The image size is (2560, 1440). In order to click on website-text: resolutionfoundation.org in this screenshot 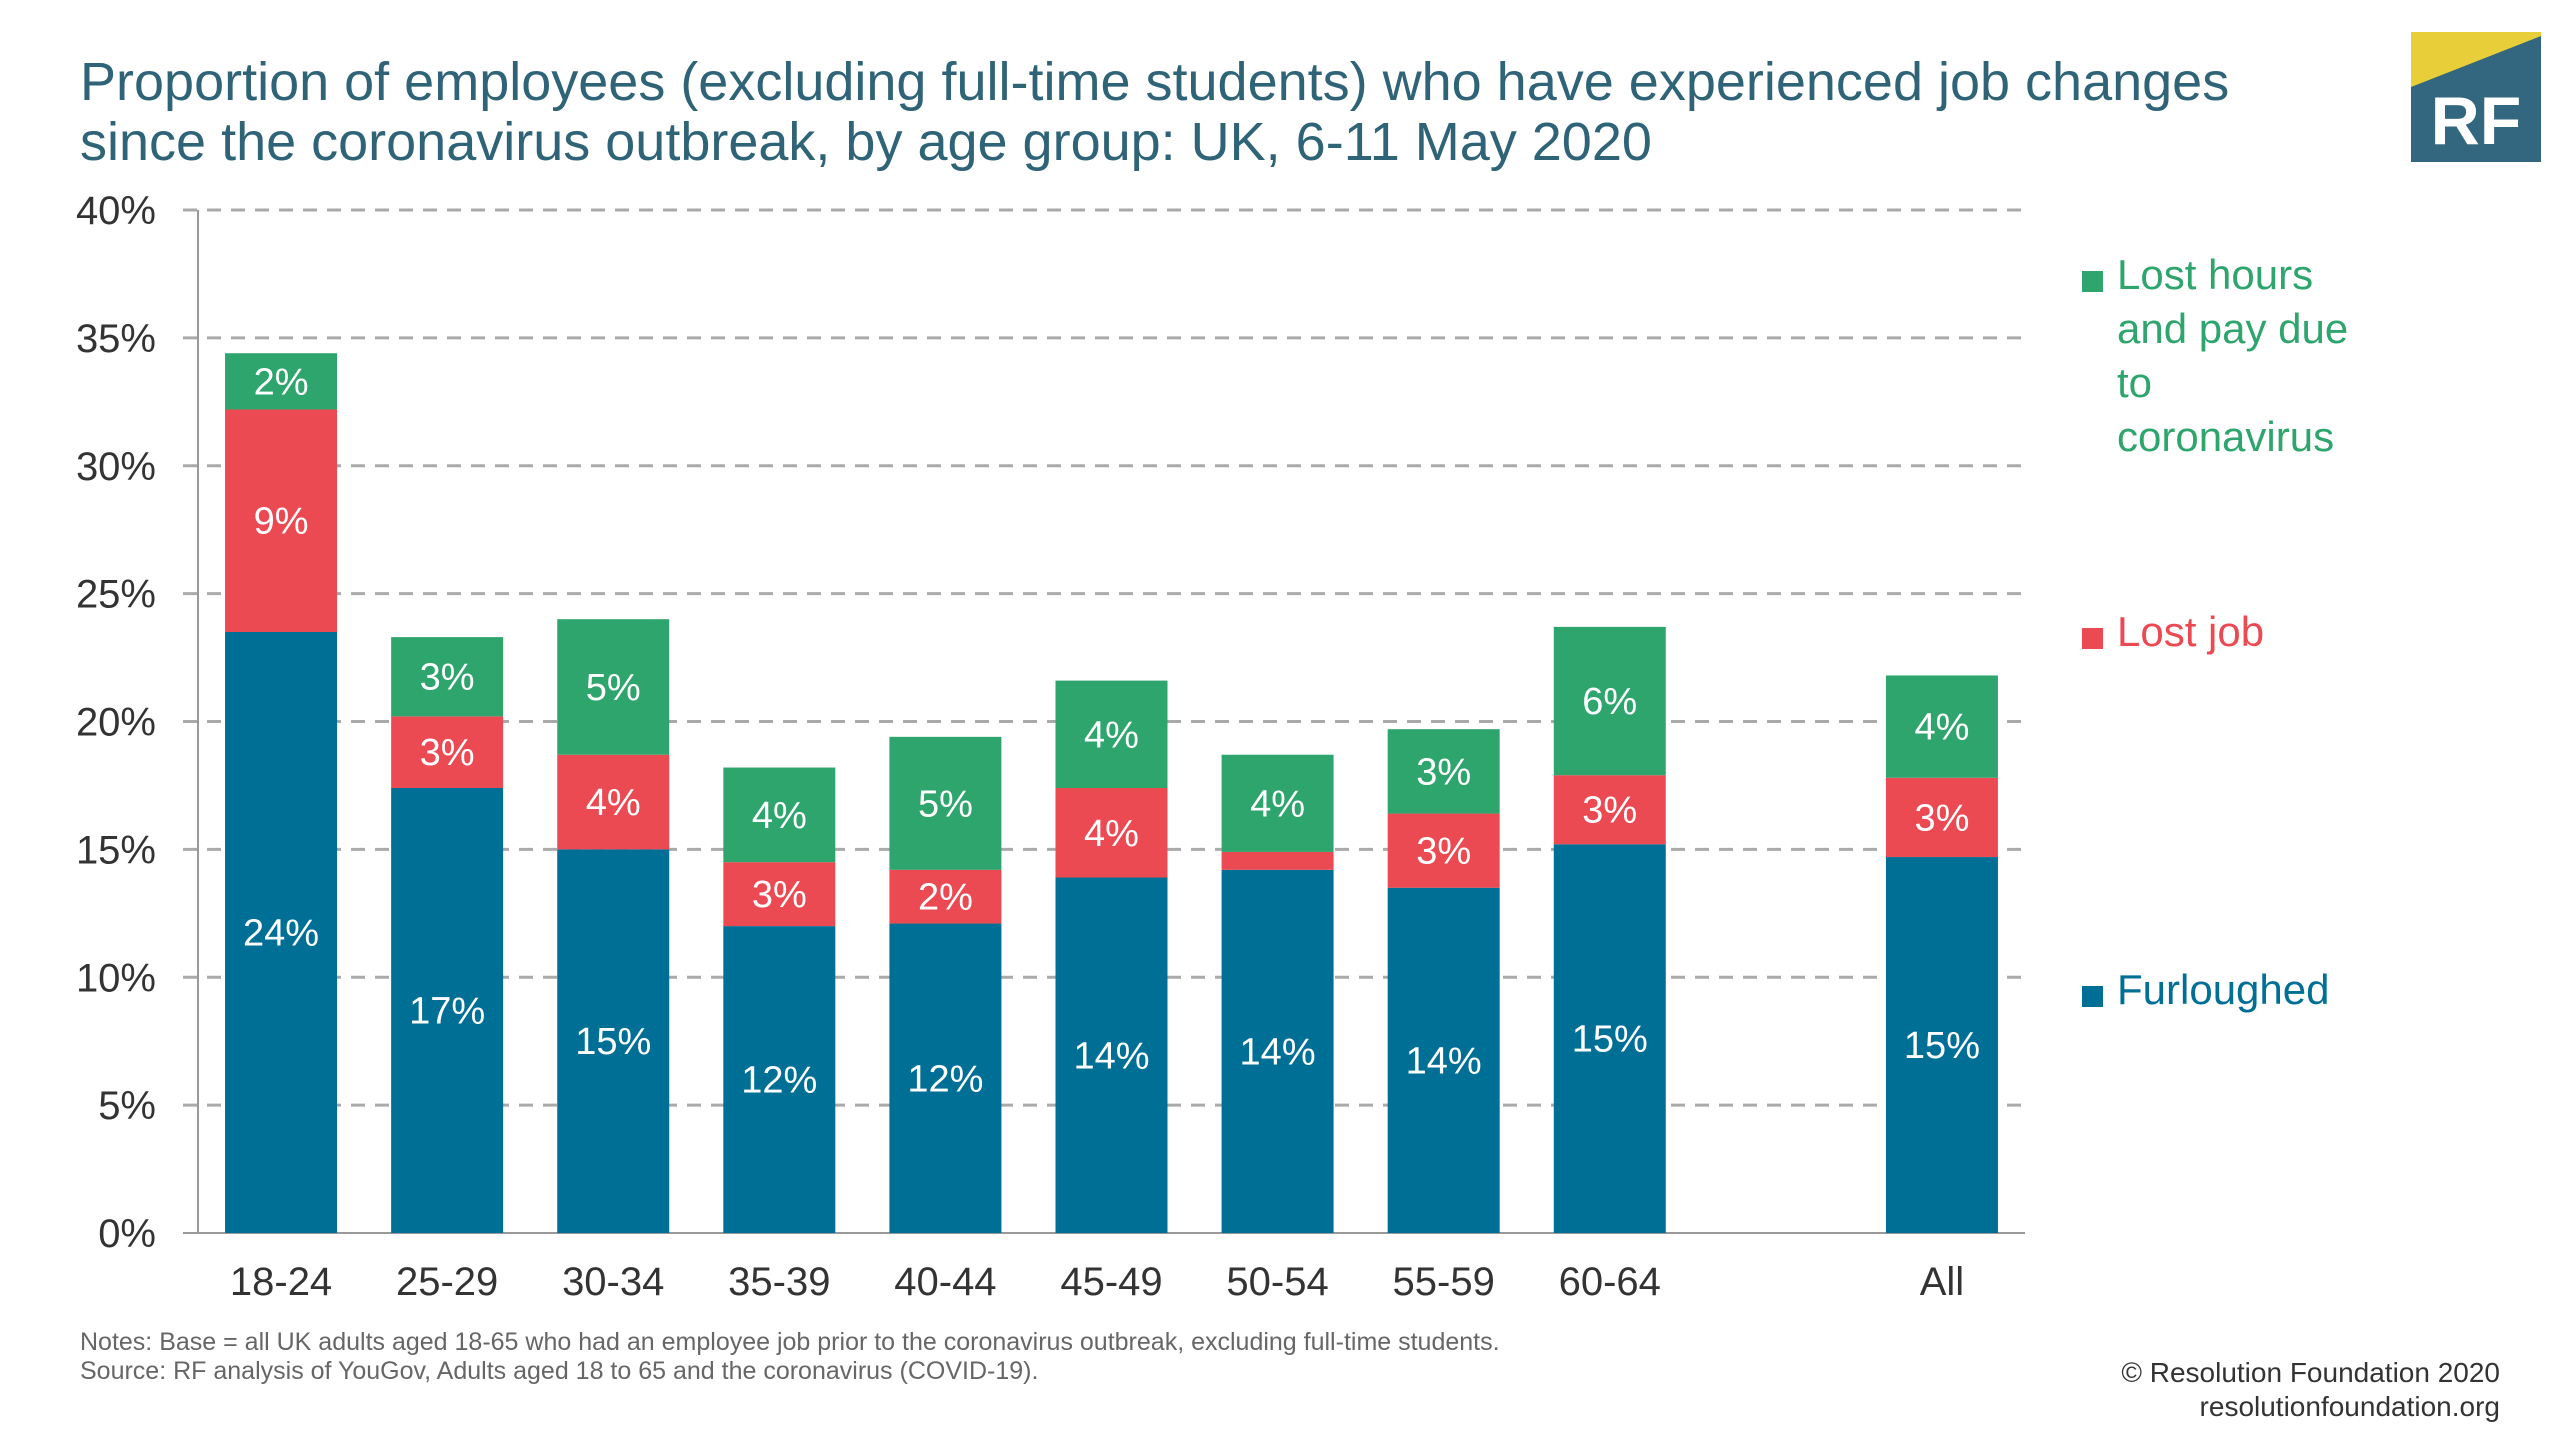, I will do `click(2349, 1406)`.